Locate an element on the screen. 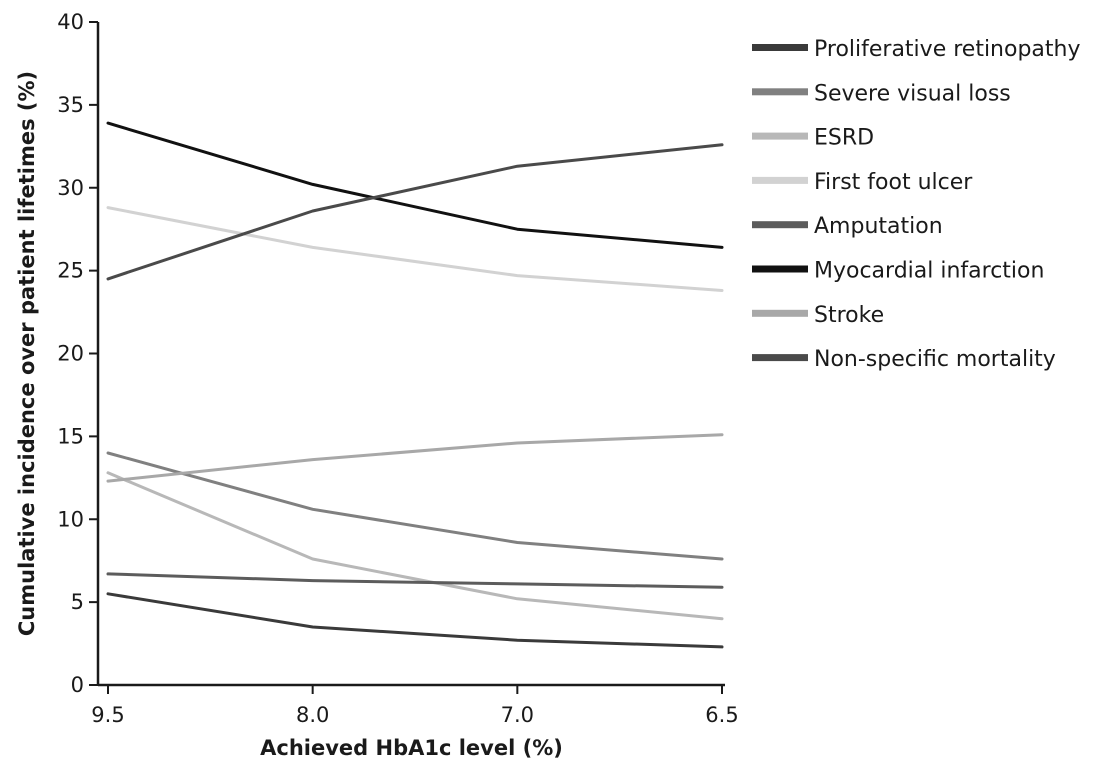  y-tick-label: 15 is located at coordinates (70, 436).